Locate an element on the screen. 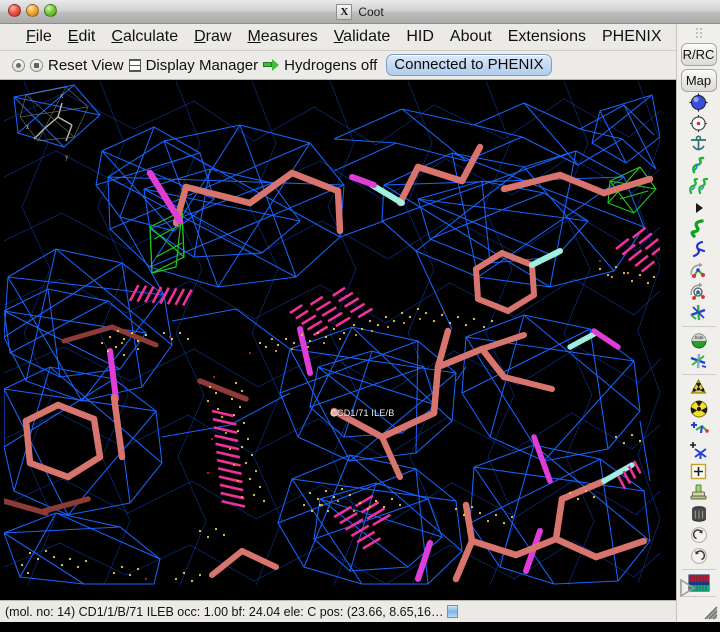  run-refmac-icon is located at coordinates (699, 582).